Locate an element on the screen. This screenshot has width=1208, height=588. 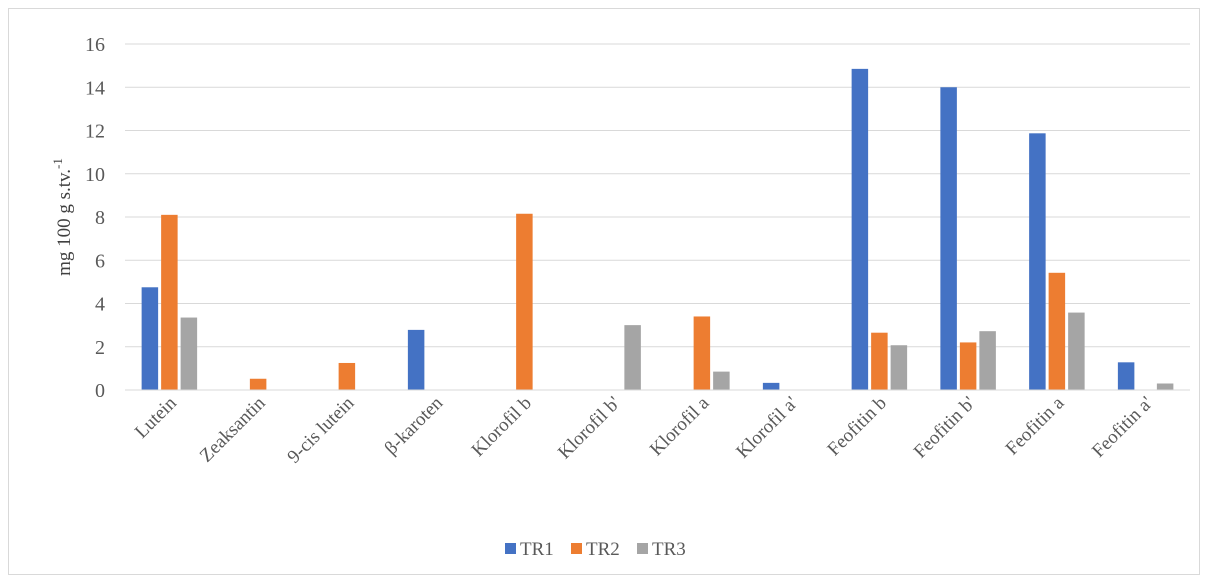
y-tick-label: 10 is located at coordinates (95, 175).